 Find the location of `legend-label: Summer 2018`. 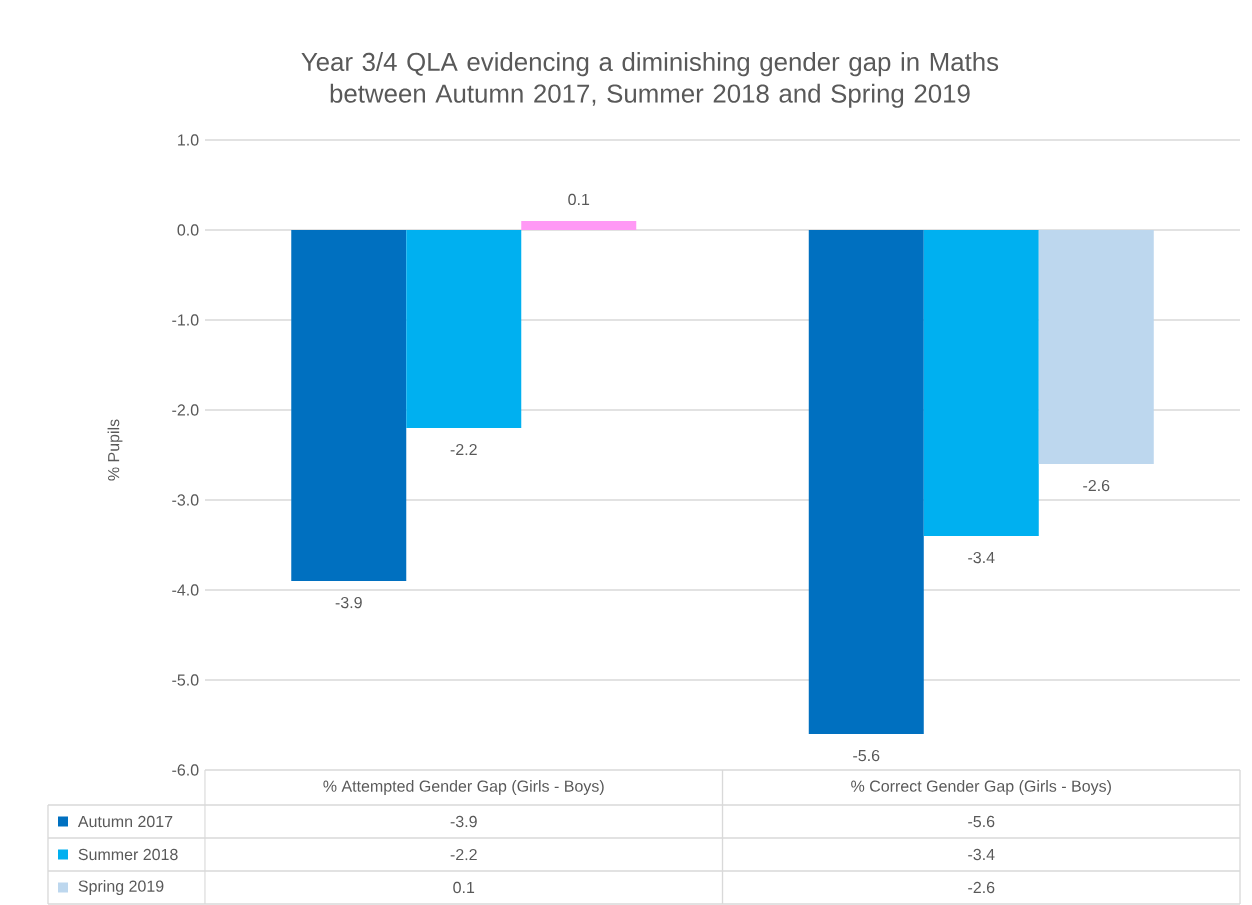

legend-label: Summer 2018 is located at coordinates (128, 854).